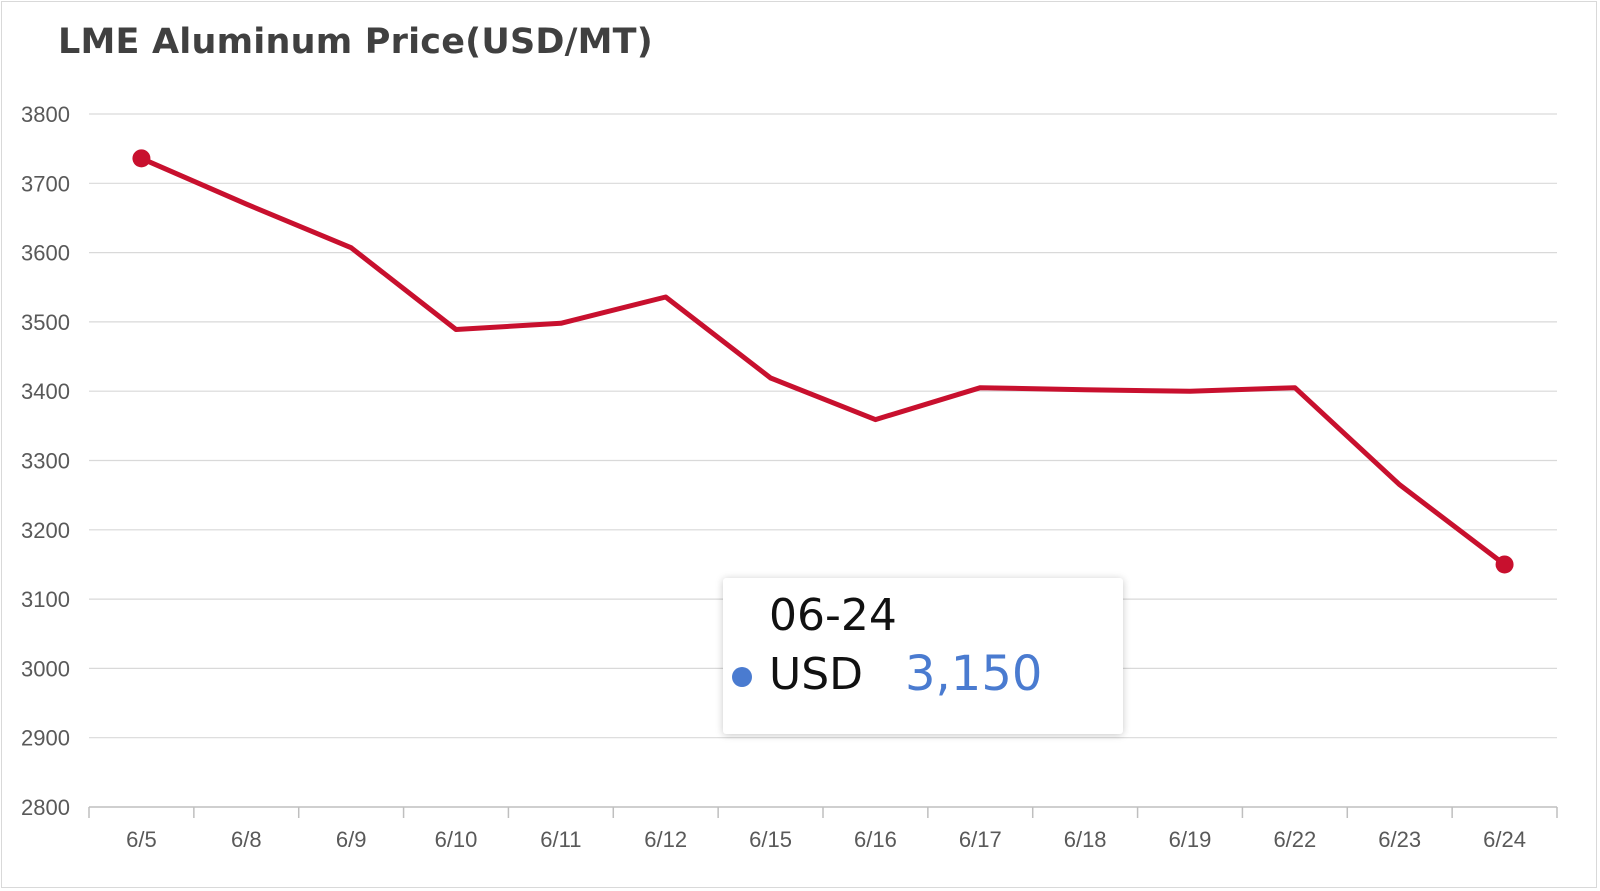 The image size is (1600, 891). Describe the element at coordinates (45, 807) in the screenshot. I see `y-tick-label: 2800` at that location.